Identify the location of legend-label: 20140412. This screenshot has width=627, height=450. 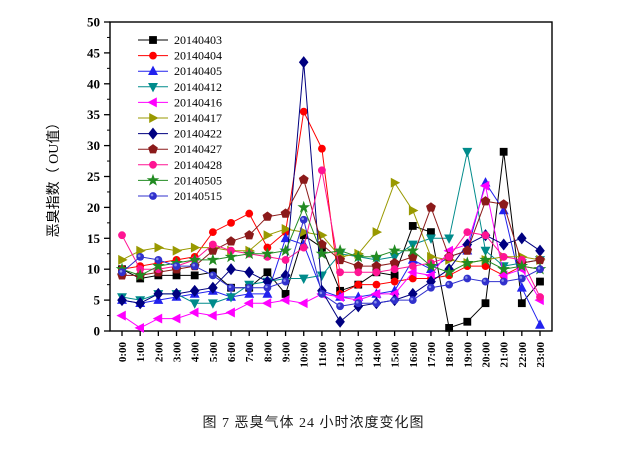
(198, 87).